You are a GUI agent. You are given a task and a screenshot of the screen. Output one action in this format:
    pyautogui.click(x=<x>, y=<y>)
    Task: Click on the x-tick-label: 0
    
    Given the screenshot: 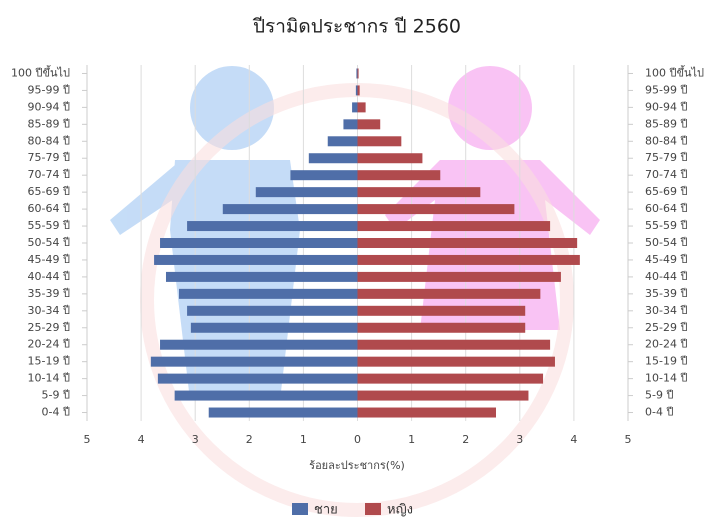 What is the action you would take?
    pyautogui.click(x=357, y=439)
    